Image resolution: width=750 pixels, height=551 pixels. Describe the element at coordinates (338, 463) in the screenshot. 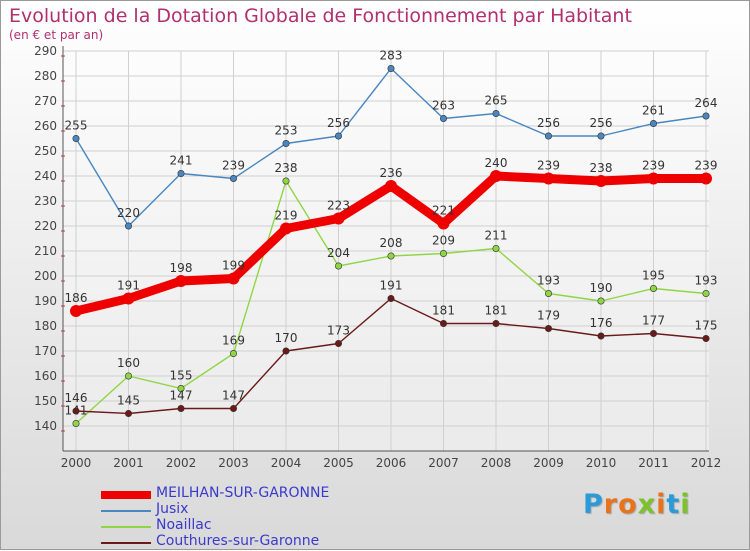

I see `x-tick-label: 2005` at that location.